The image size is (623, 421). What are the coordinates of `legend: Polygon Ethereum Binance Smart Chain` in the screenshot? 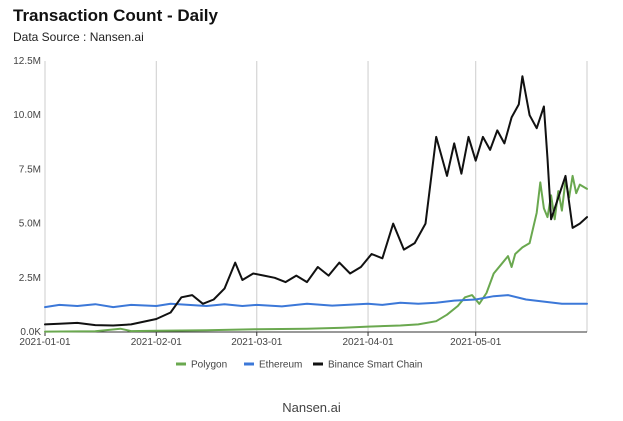 It's located at (299, 365).